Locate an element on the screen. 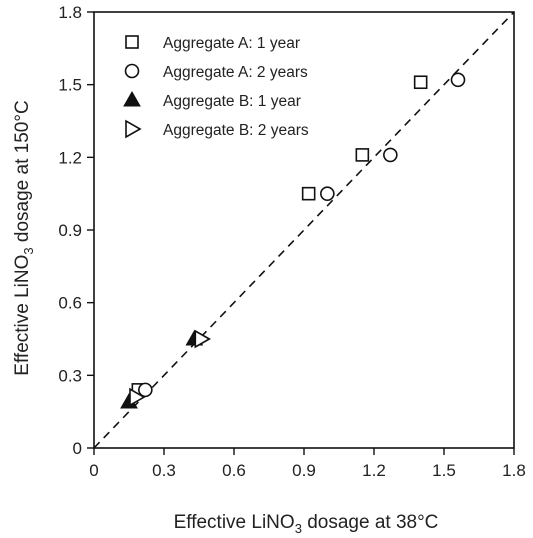 The width and height of the screenshot is (533, 538). y-tick-label: 0.6 is located at coordinates (70, 303).